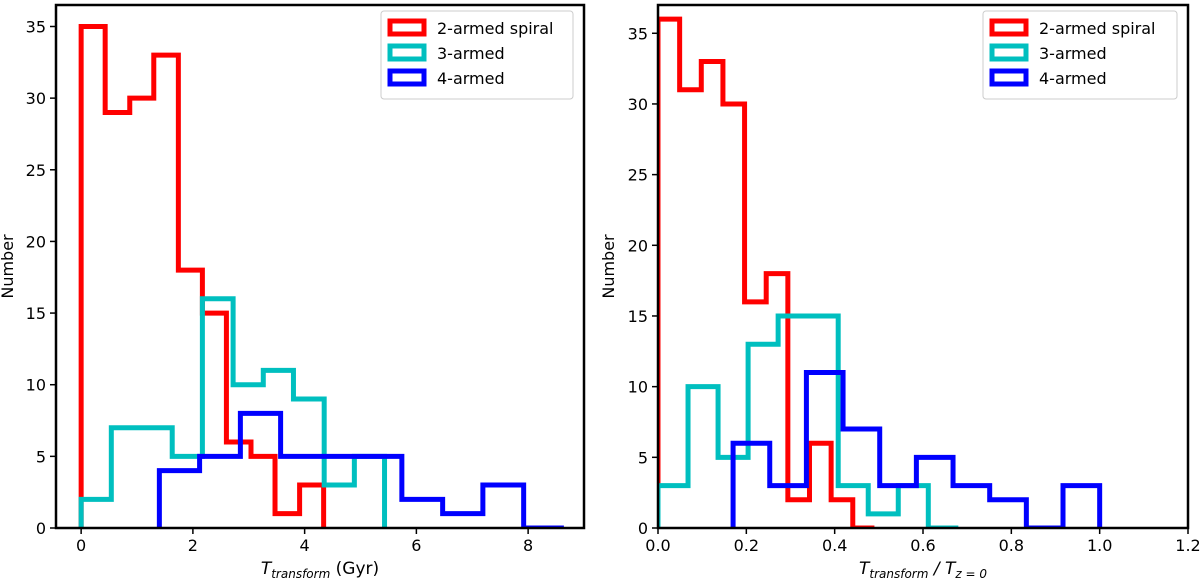 Image resolution: width=1200 pixels, height=583 pixels. Describe the element at coordinates (1187, 545) in the screenshot. I see `x-tick-label: 1.2` at that location.